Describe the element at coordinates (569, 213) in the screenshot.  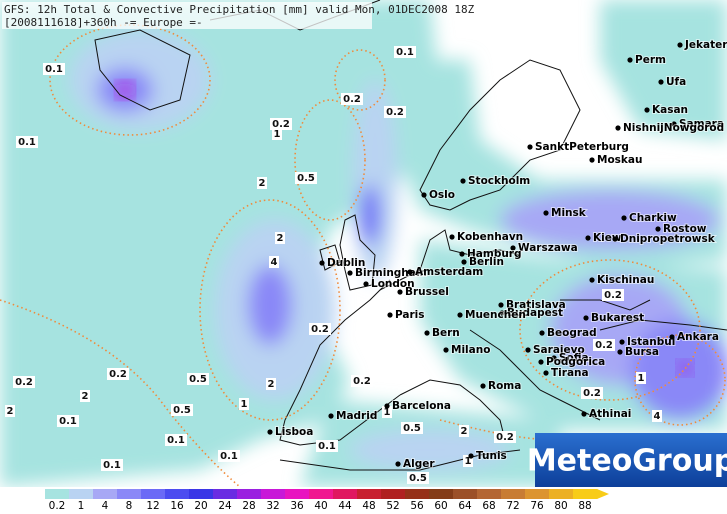
I see `city-label: Minsk` at that location.